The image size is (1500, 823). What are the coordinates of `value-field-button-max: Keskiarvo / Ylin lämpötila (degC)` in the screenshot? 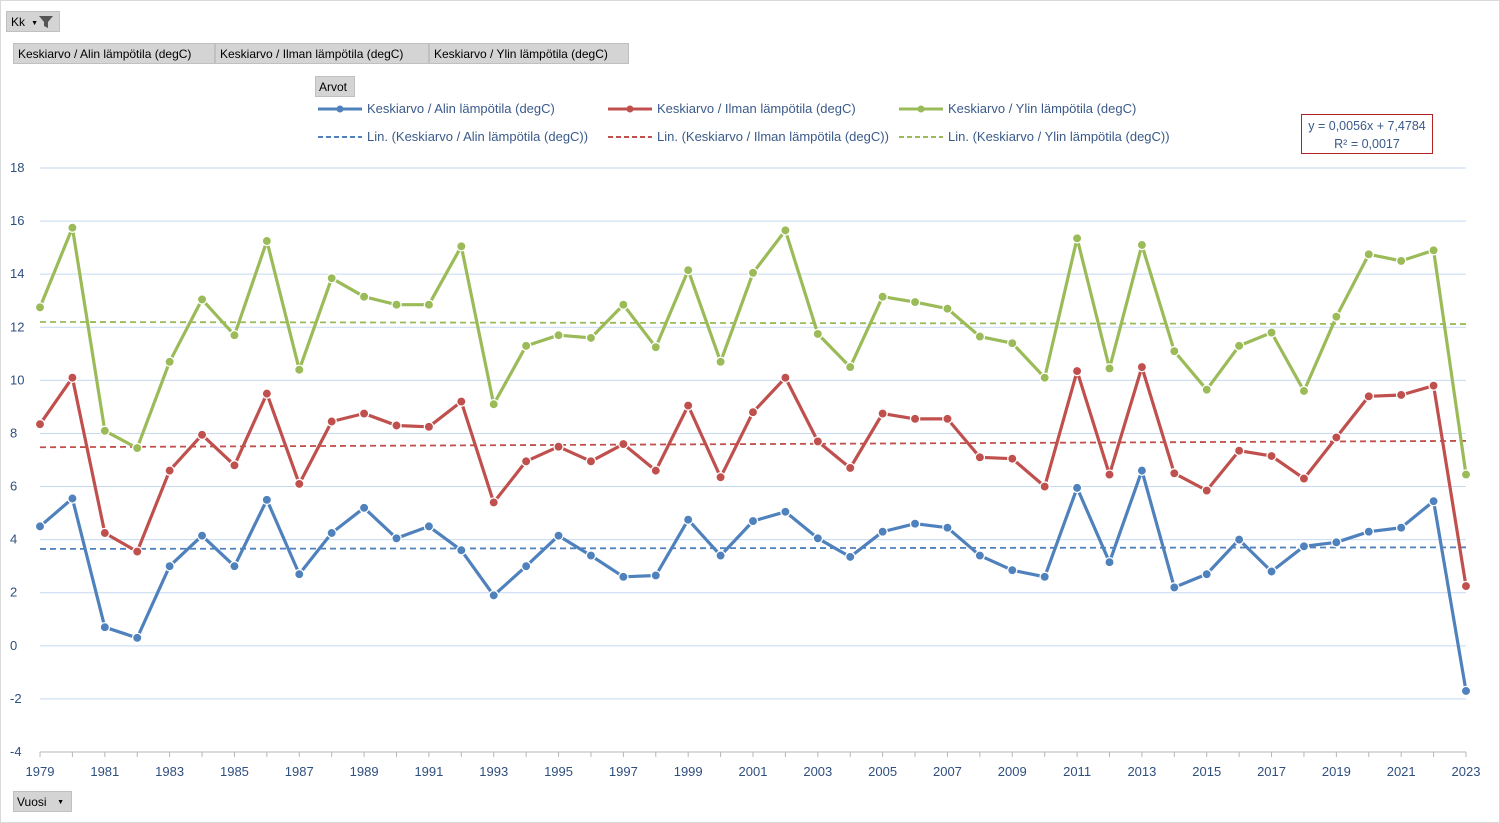 It's located at (529, 53).